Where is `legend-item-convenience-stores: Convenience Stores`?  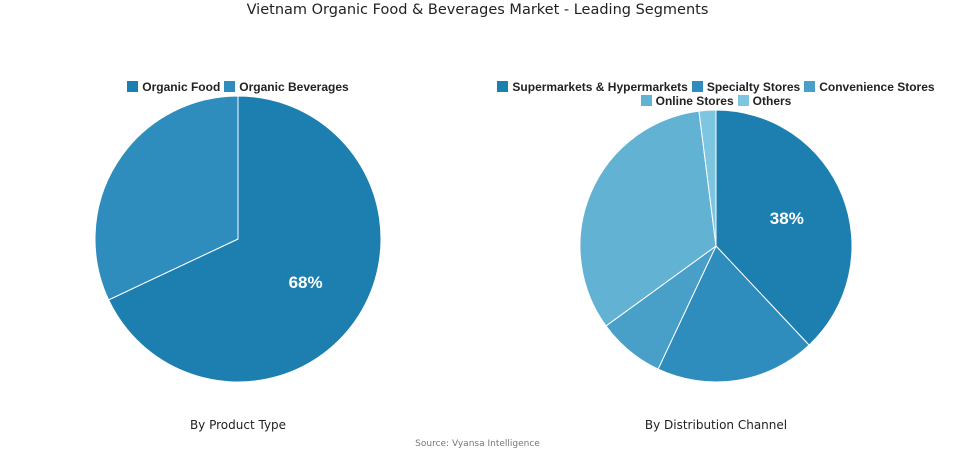 legend-item-convenience-stores: Convenience Stores is located at coordinates (869, 87).